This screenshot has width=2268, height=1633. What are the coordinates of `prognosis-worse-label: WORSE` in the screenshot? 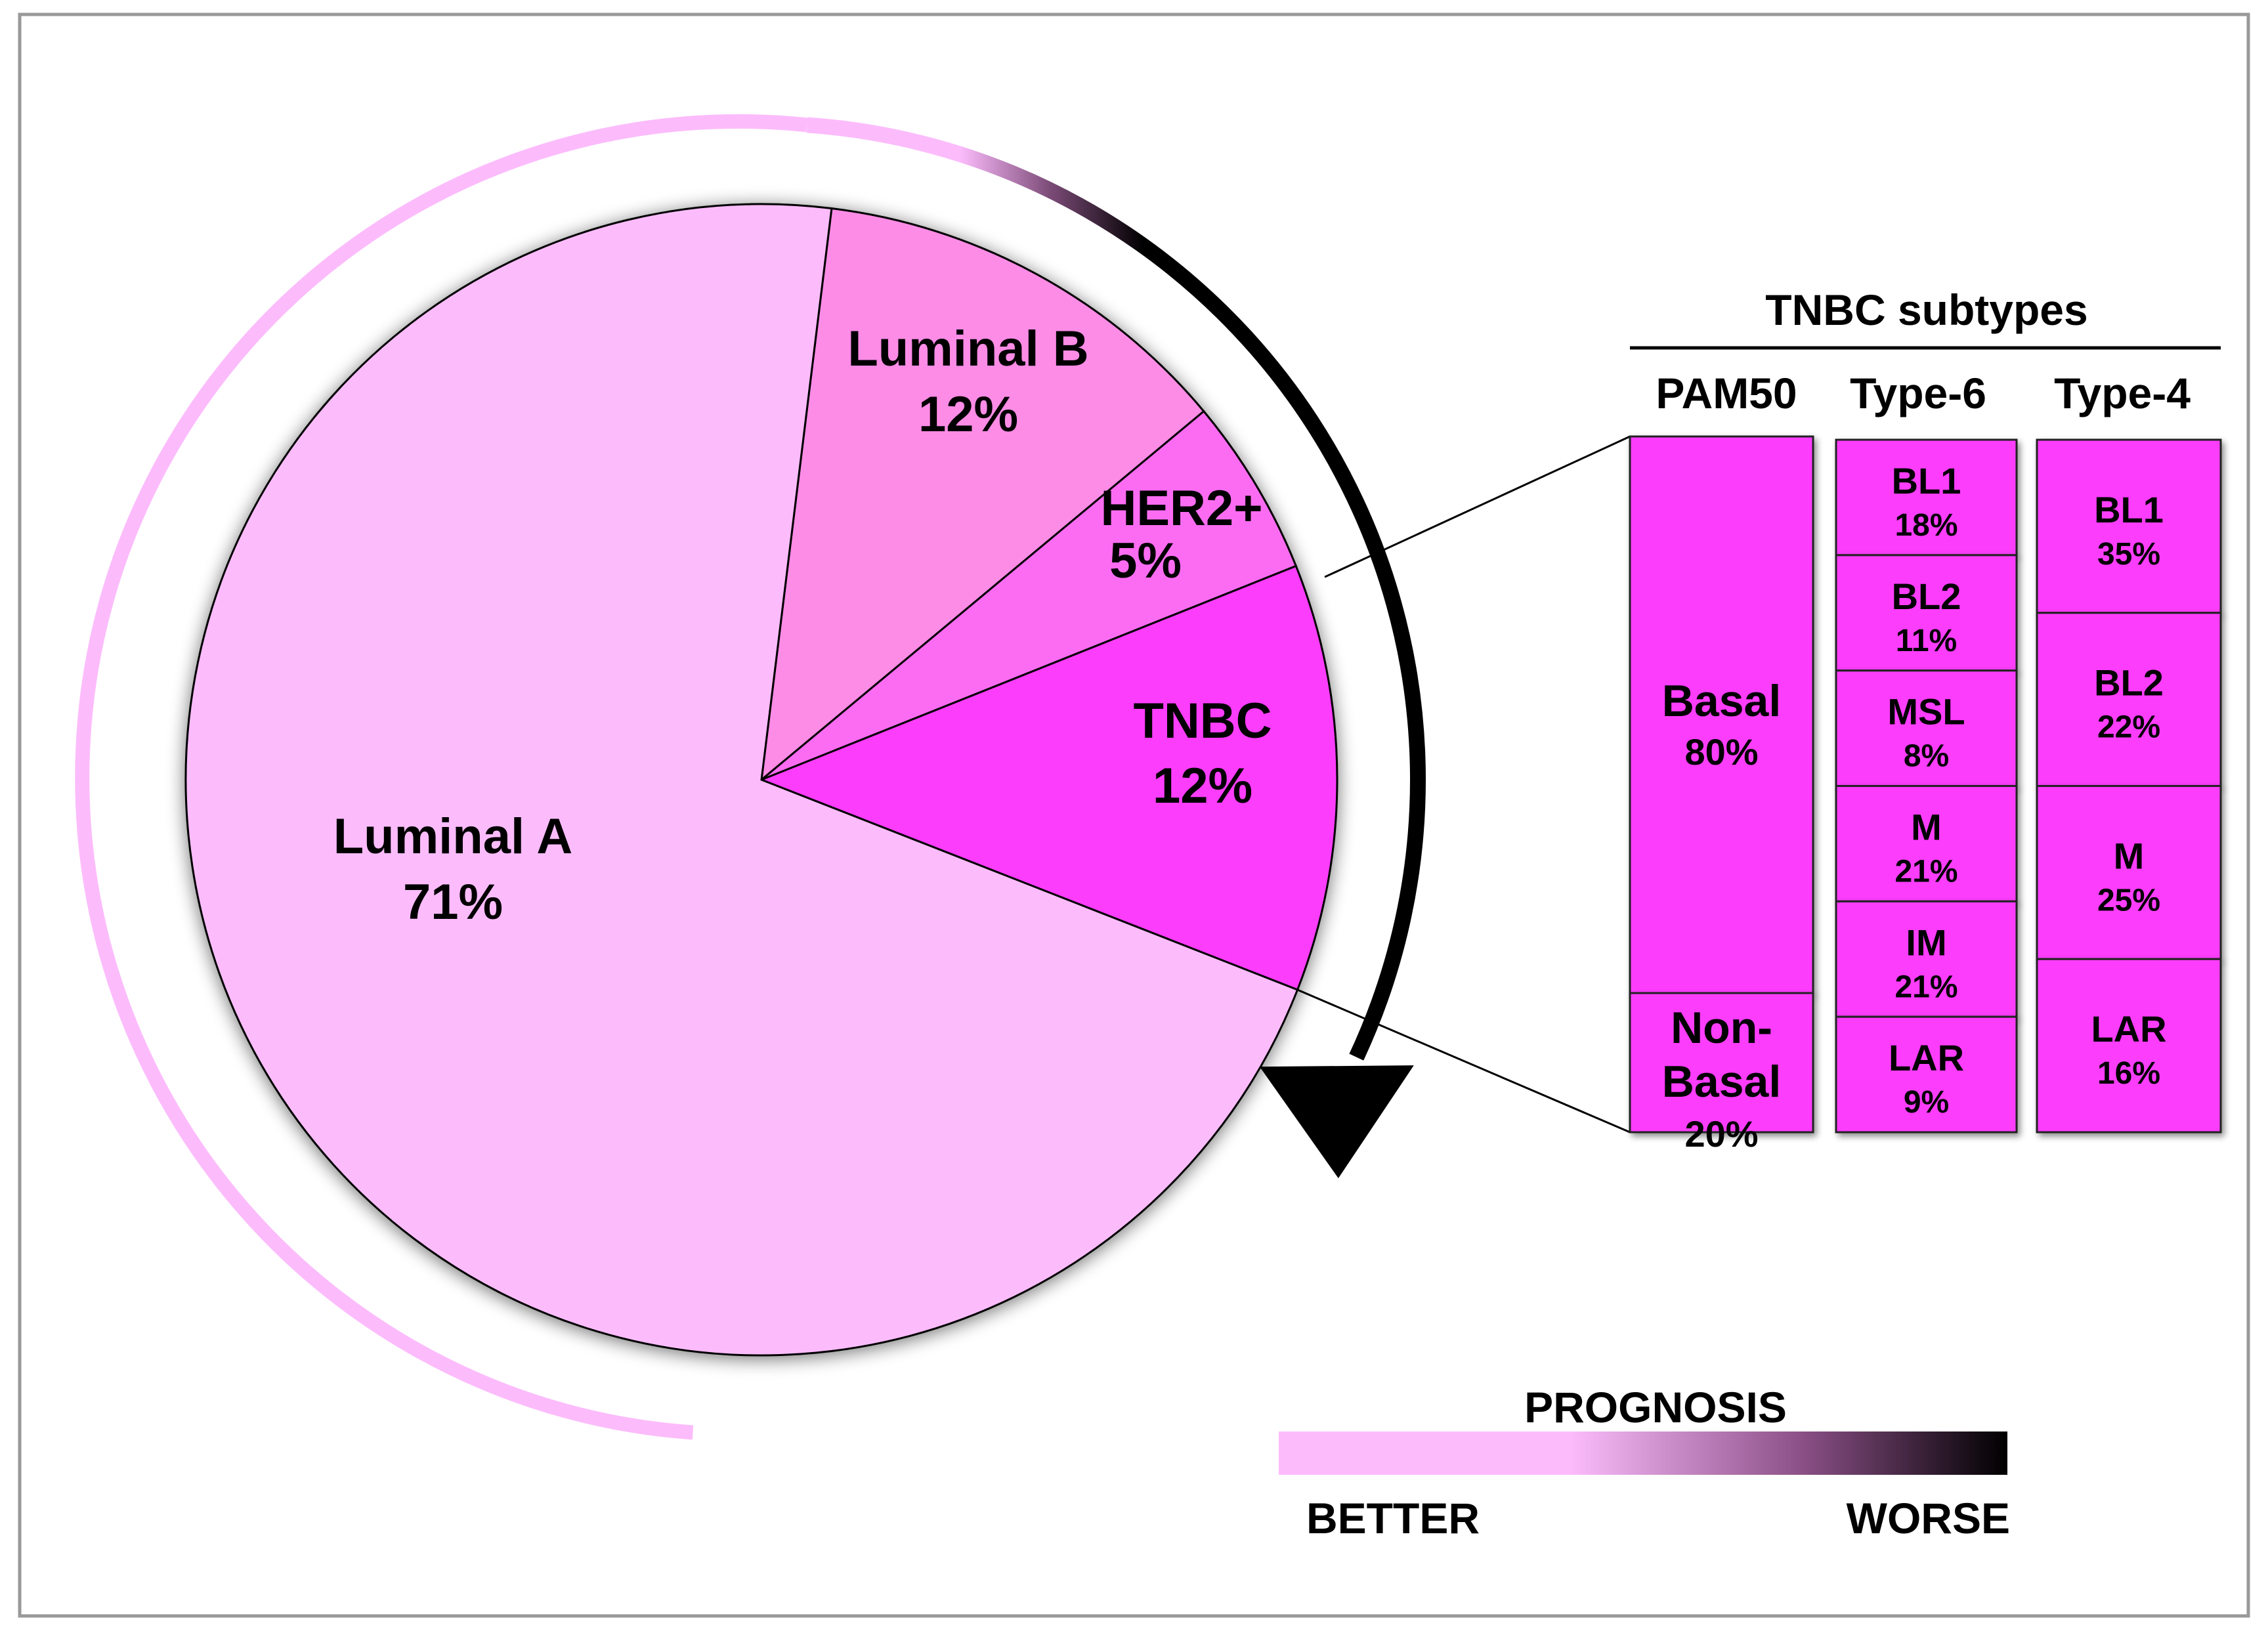 It's located at (1929, 1518).